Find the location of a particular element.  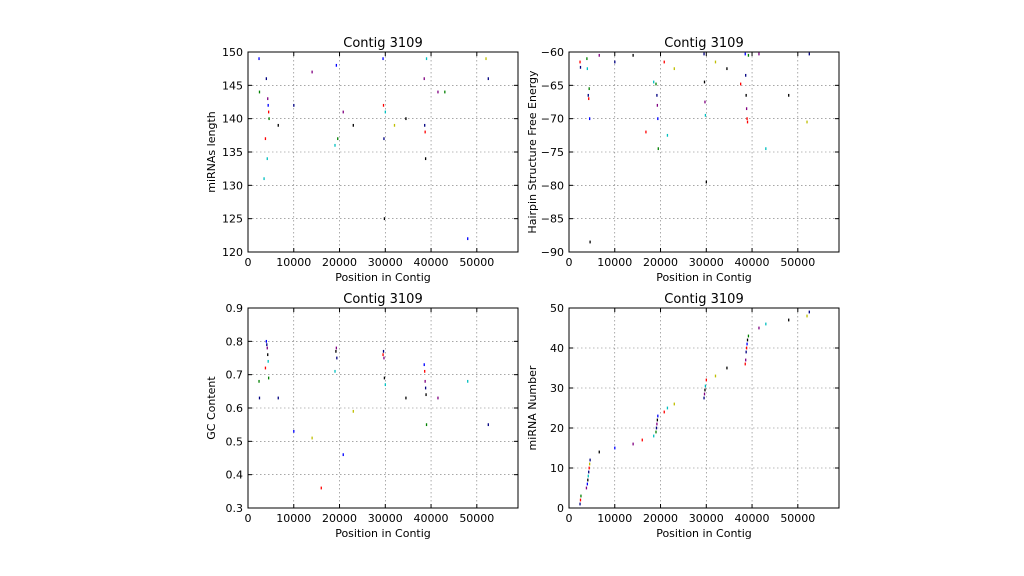

y-tick-label: 0.4 is located at coordinates (235, 475).